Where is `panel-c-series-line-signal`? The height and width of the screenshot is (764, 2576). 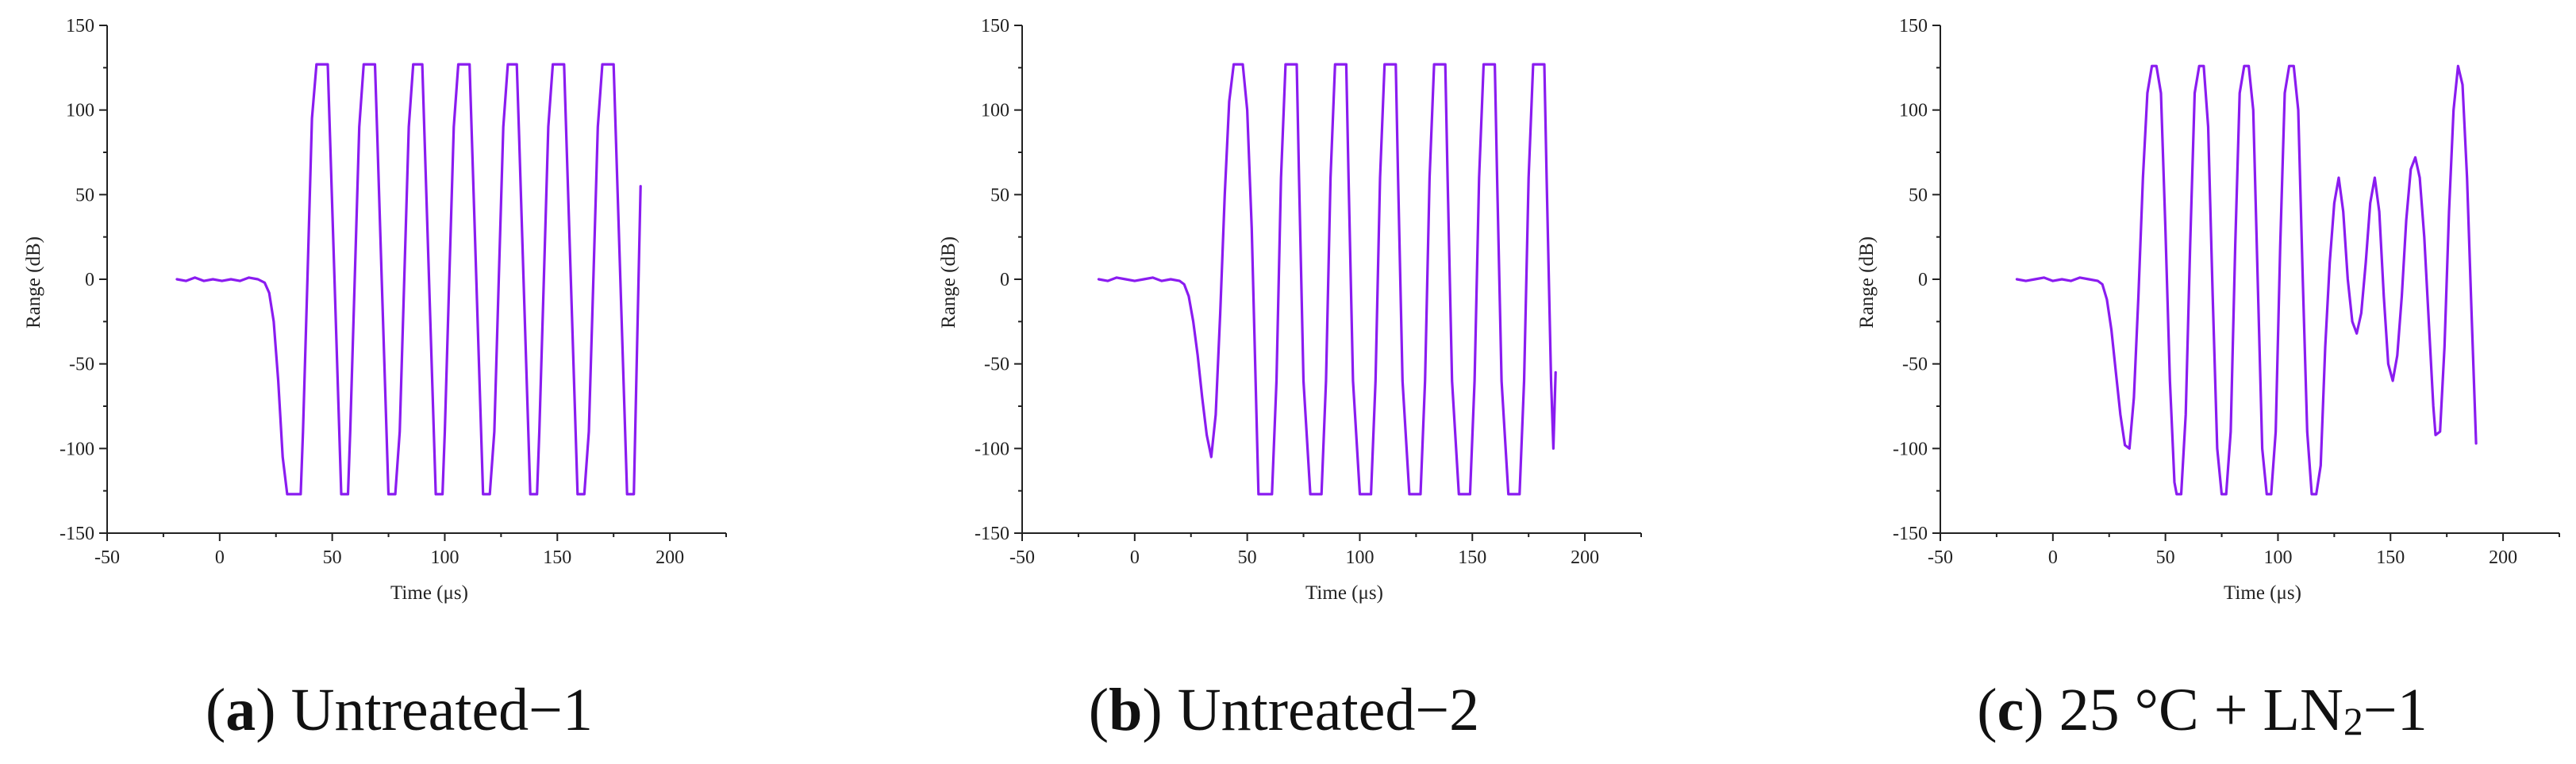
panel-c-series-line-signal is located at coordinates (2246, 280).